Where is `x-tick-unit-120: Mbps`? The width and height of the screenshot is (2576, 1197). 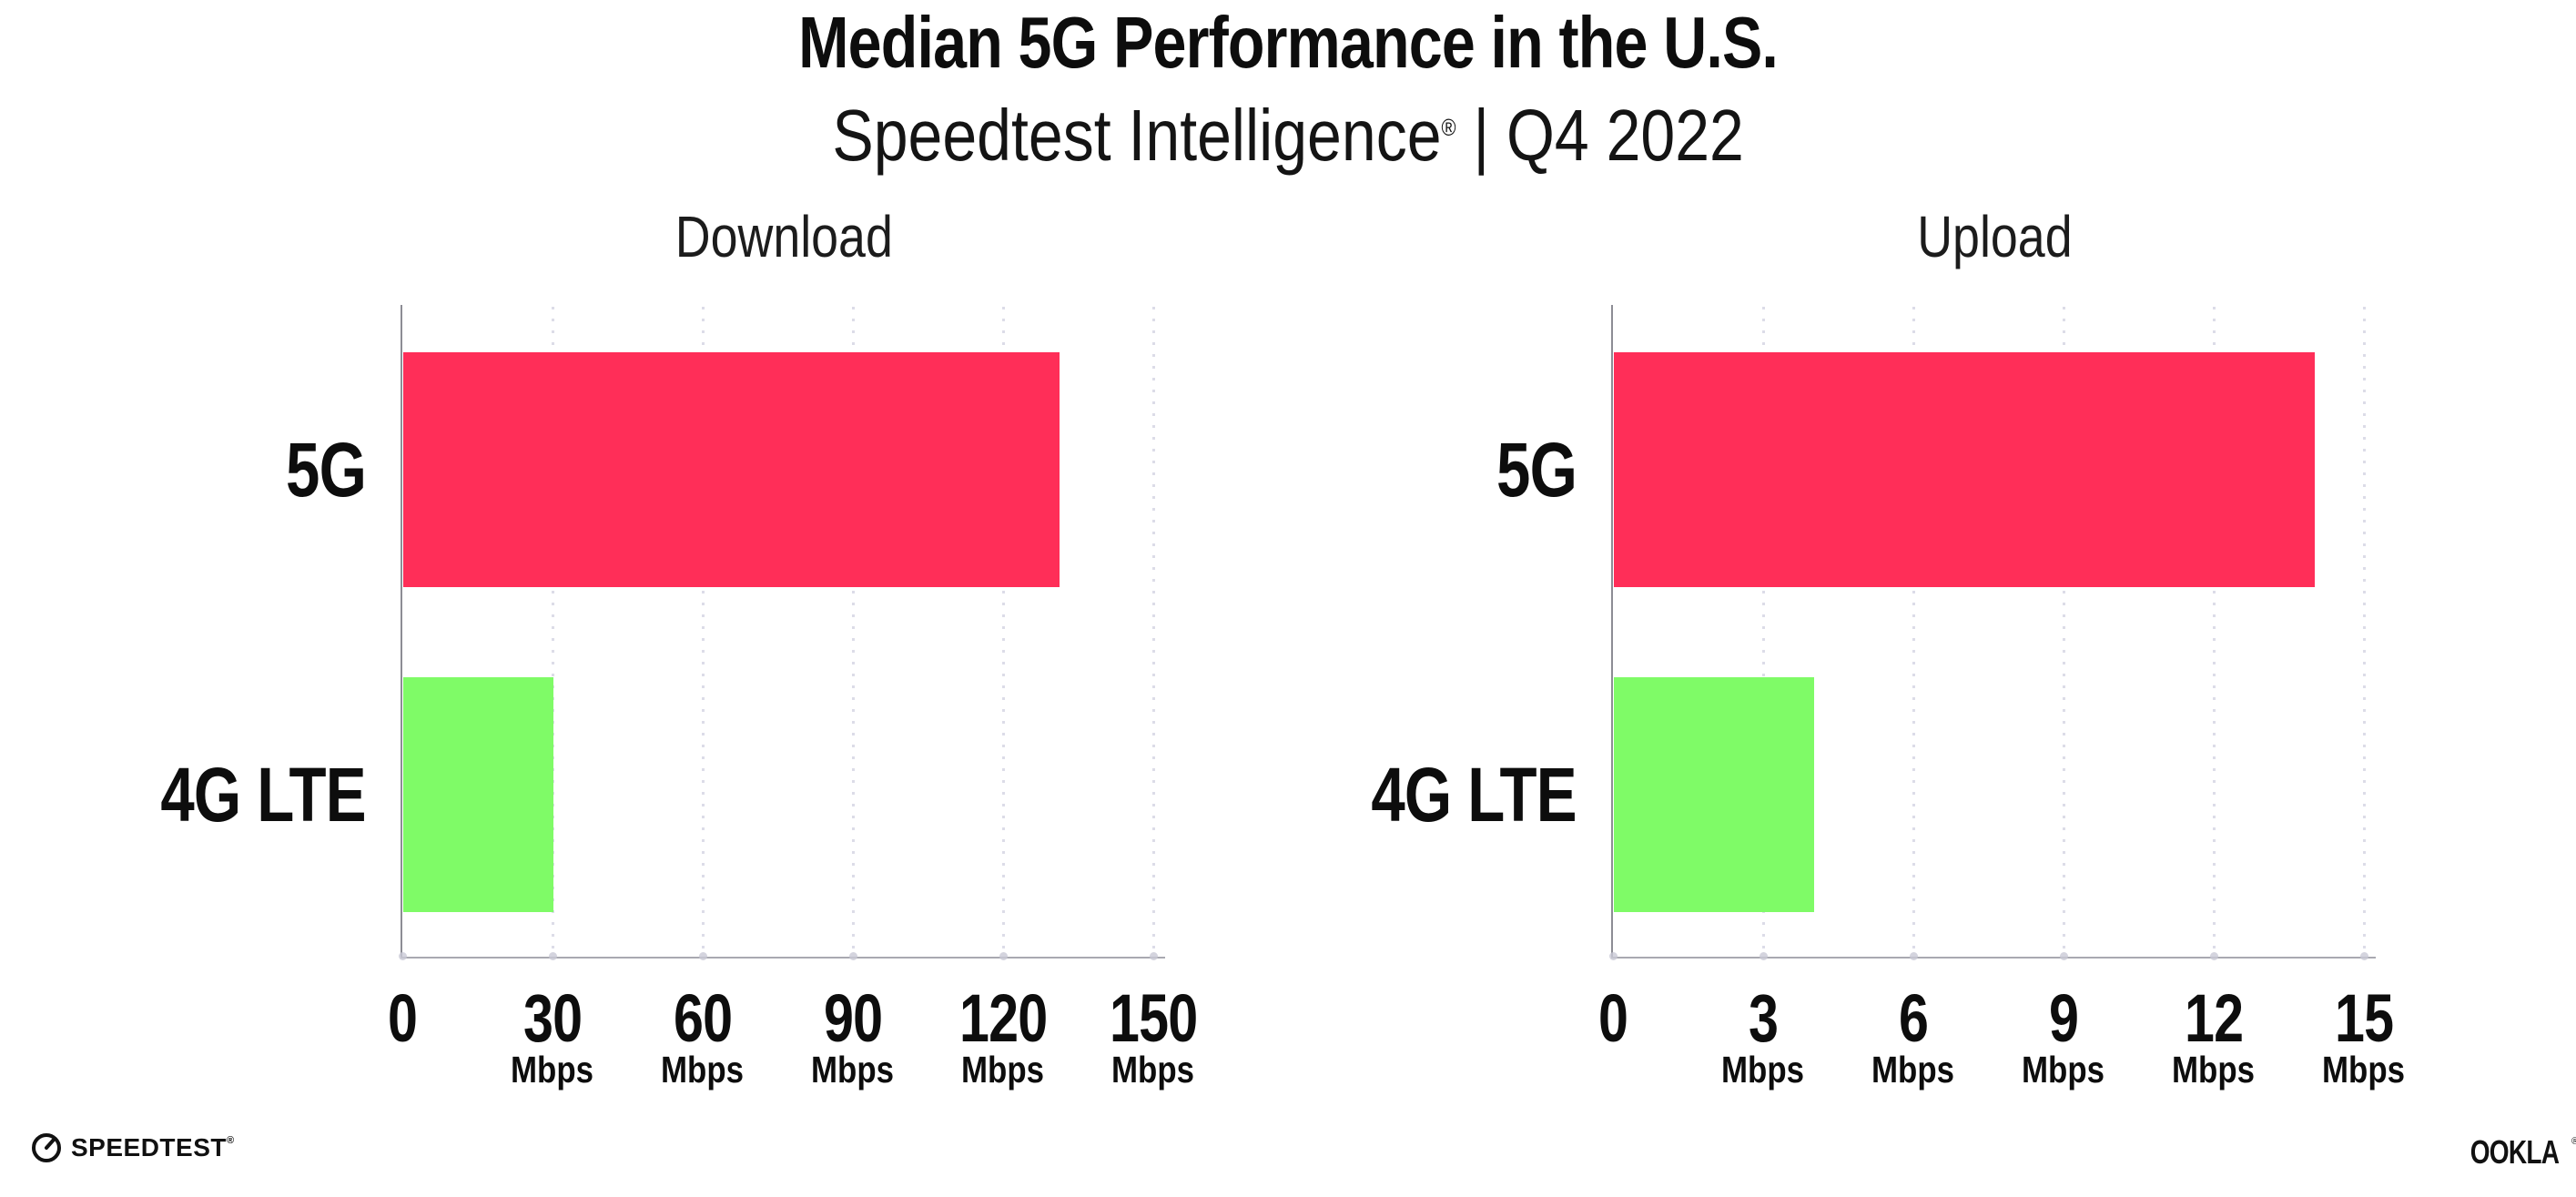 x-tick-unit-120: Mbps is located at coordinates (1003, 1069).